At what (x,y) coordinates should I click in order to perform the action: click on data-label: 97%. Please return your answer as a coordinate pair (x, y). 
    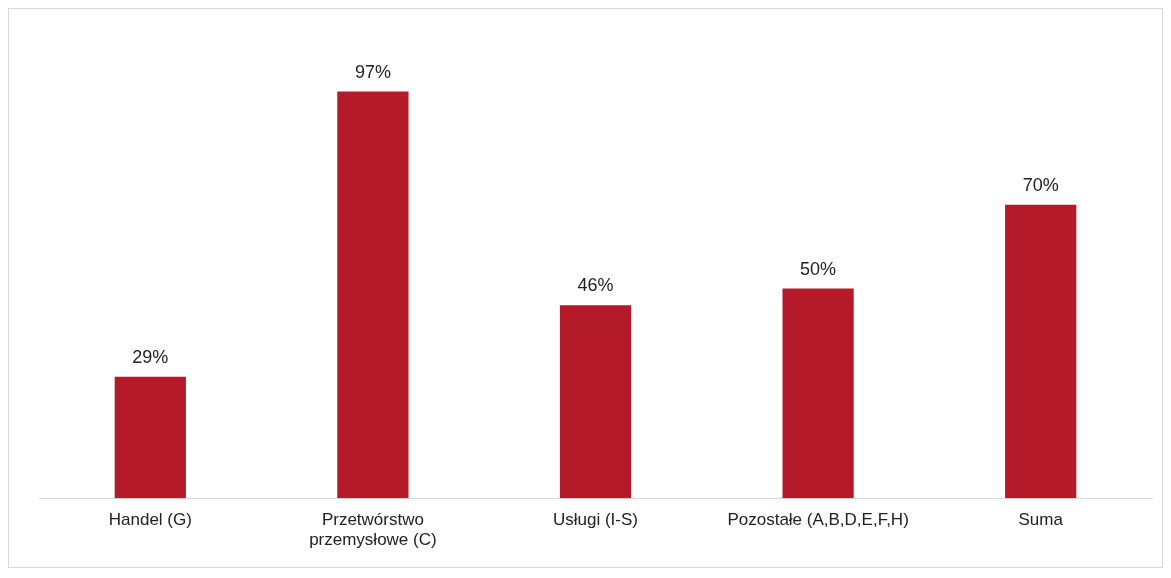
    Looking at the image, I should click on (372, 71).